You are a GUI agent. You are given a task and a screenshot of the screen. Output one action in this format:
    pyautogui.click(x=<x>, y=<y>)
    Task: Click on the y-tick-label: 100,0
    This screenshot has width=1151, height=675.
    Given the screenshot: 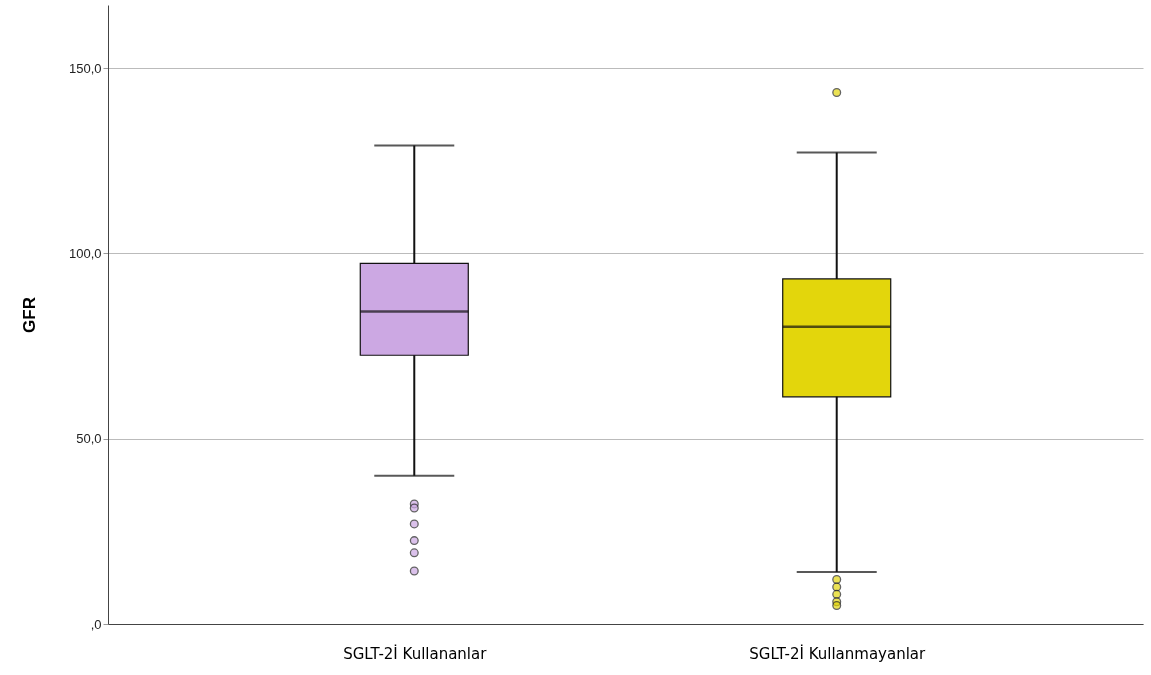 What is the action you would take?
    pyautogui.click(x=85, y=253)
    